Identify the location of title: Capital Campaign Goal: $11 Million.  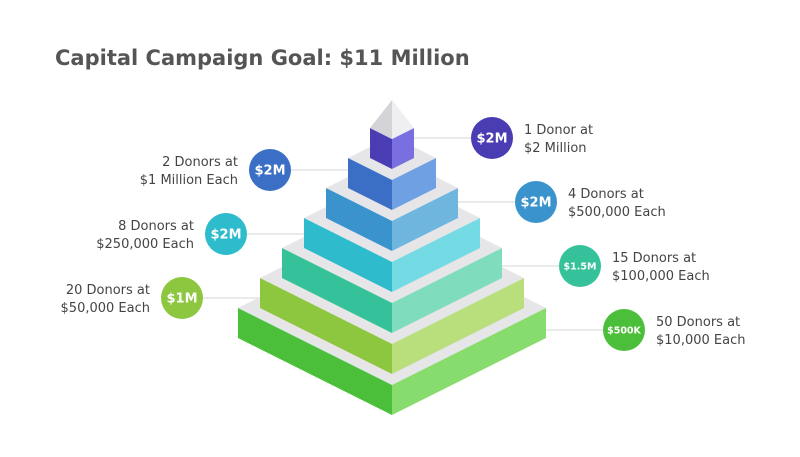
(262, 58).